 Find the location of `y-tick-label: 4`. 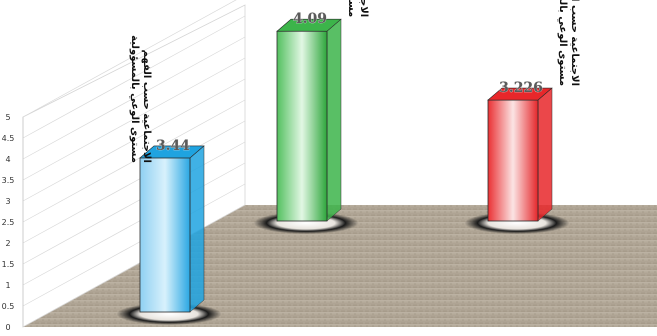

y-tick-label: 4 is located at coordinates (7, 159).